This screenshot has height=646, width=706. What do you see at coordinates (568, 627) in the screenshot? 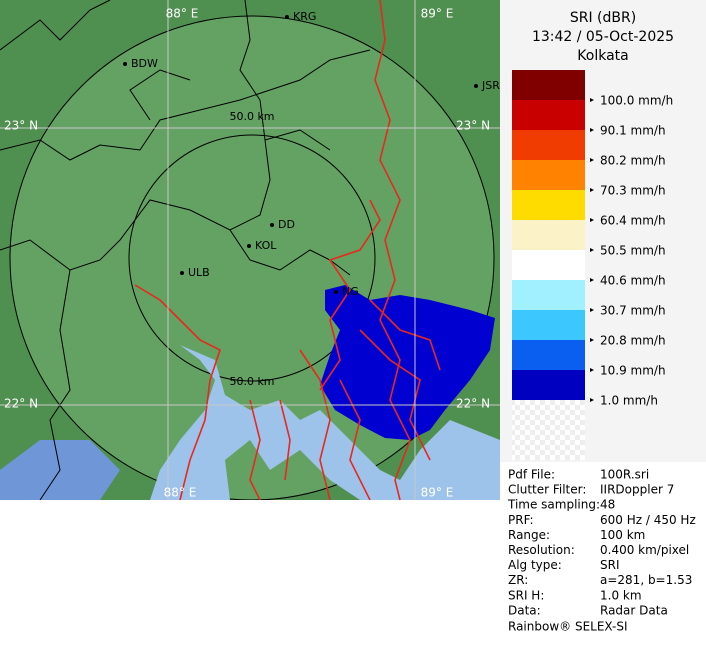
I see `footer: Rainbow® SELEX-SI` at bounding box center [568, 627].